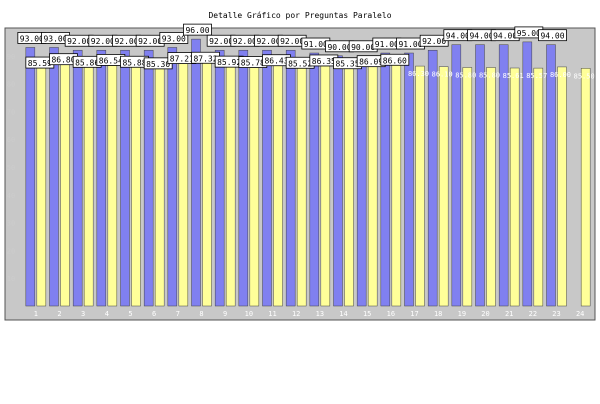 Image resolution: width=600 pixels, height=404 pixels. I want to click on data-label-series-2: 85.50, so click(584, 76).